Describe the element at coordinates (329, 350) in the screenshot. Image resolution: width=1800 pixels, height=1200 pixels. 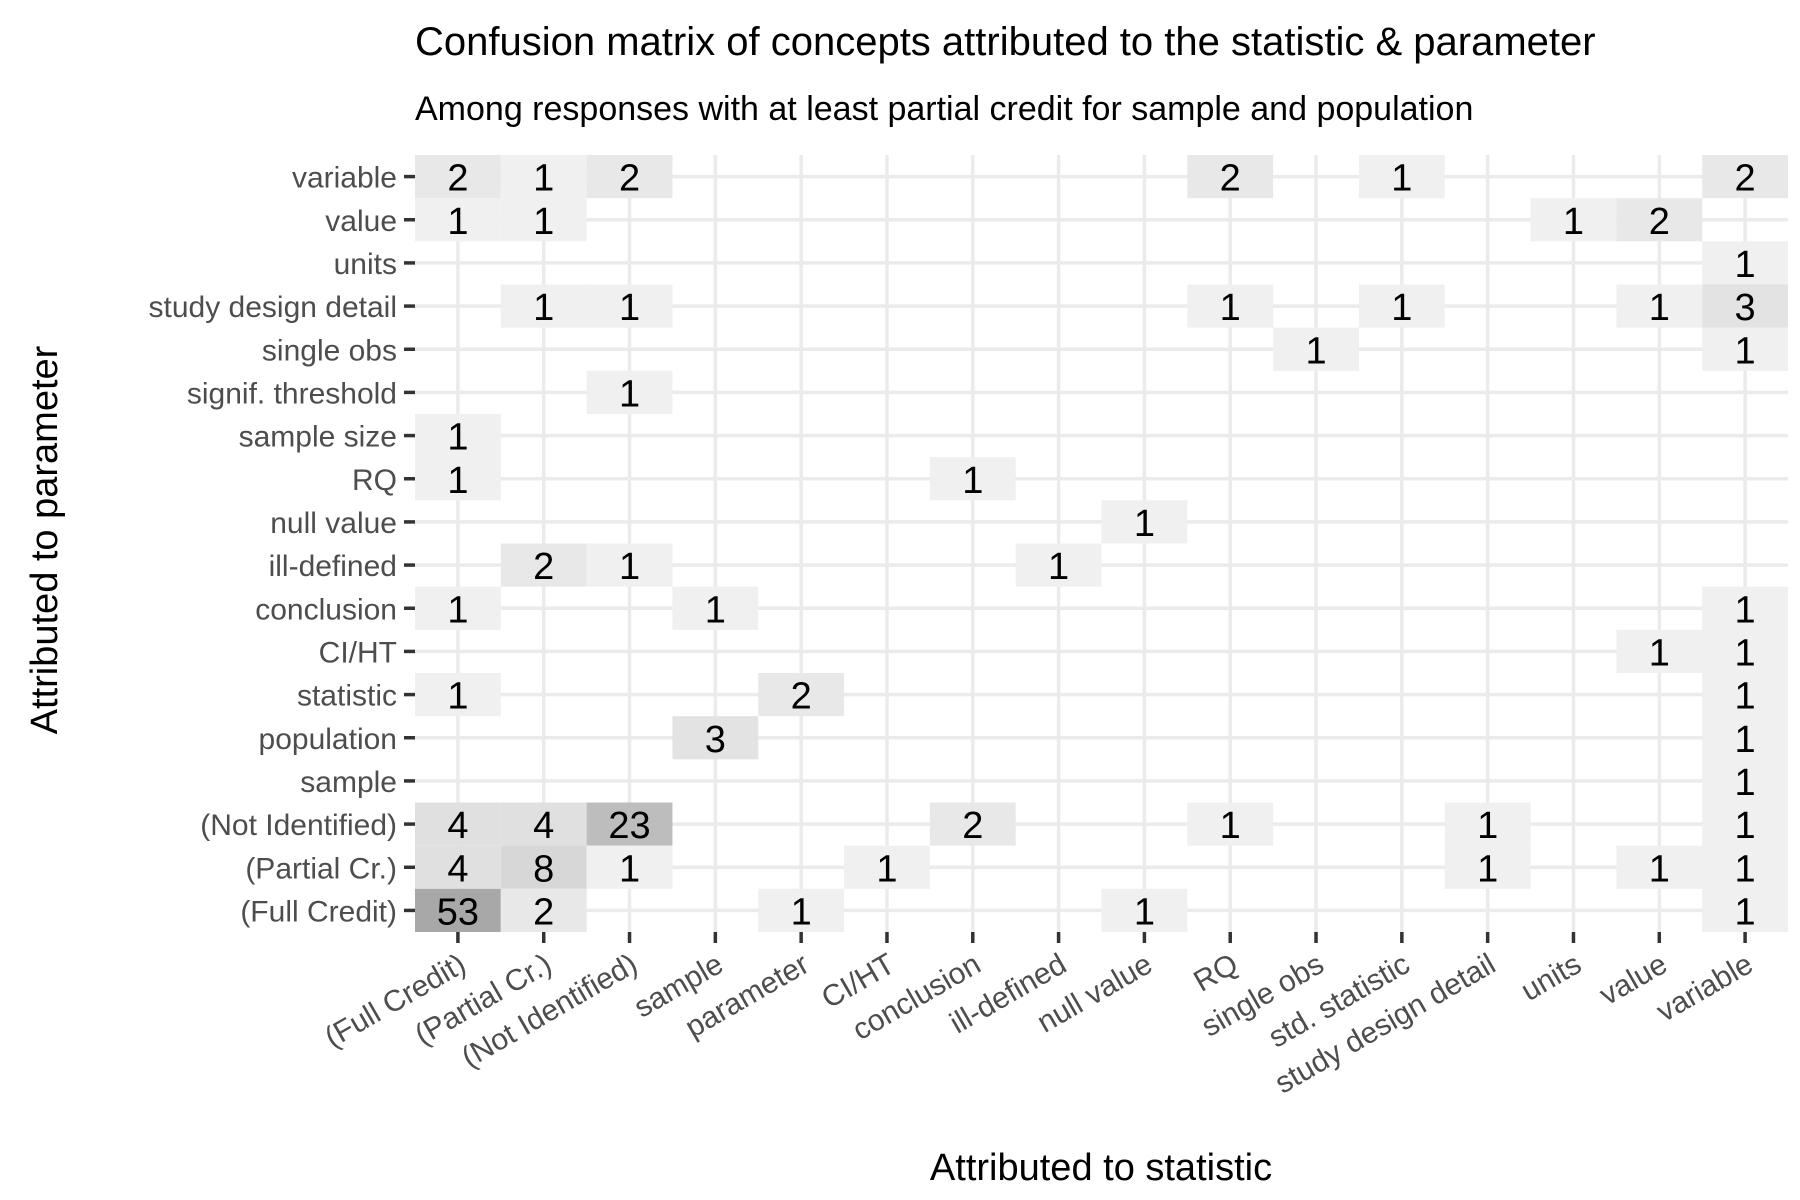
I see `y-tick-label-single-obs: single obs` at that location.